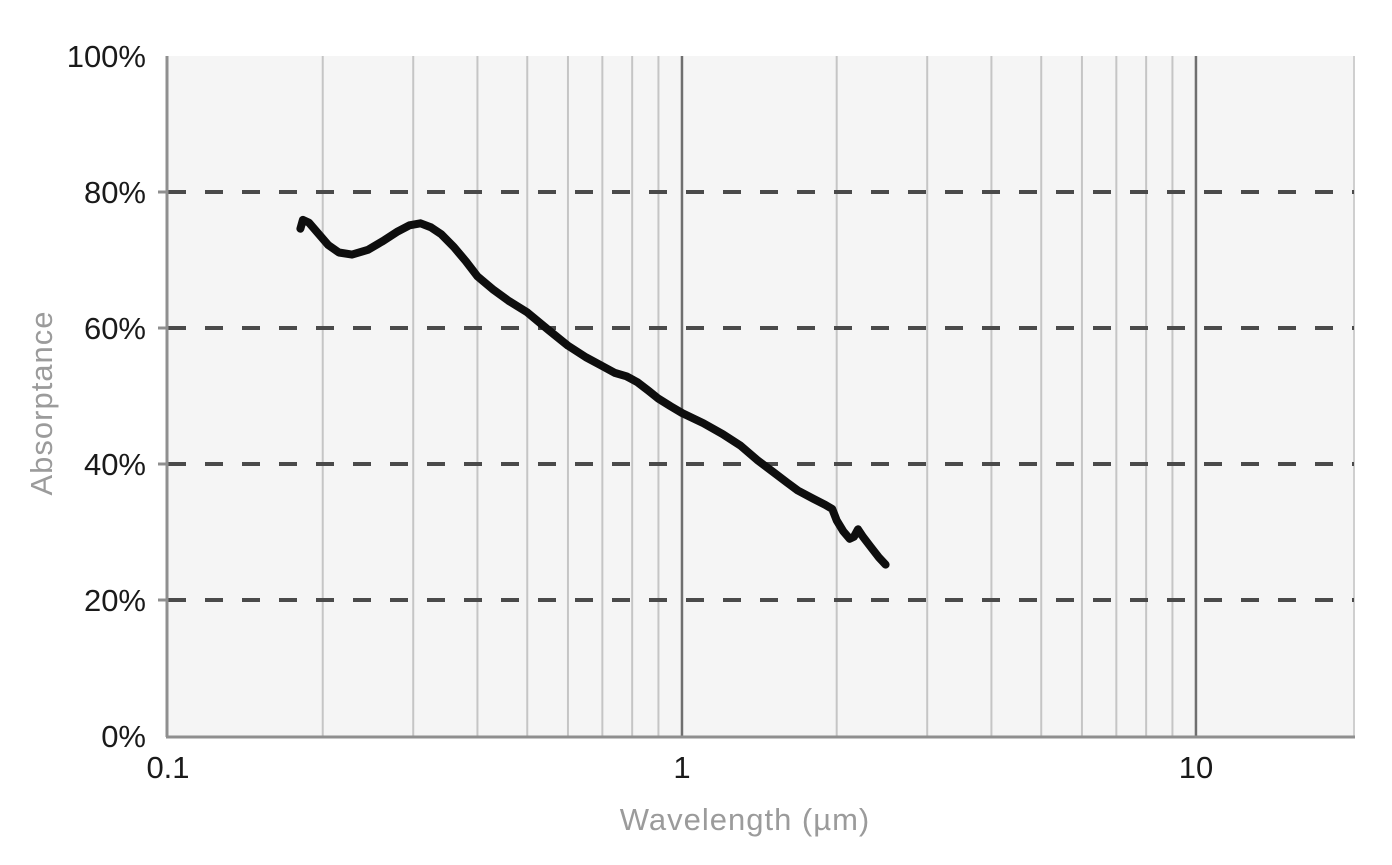 Image resolution: width=1392 pixels, height=865 pixels. I want to click on x-tick-label: 10, so click(1196, 767).